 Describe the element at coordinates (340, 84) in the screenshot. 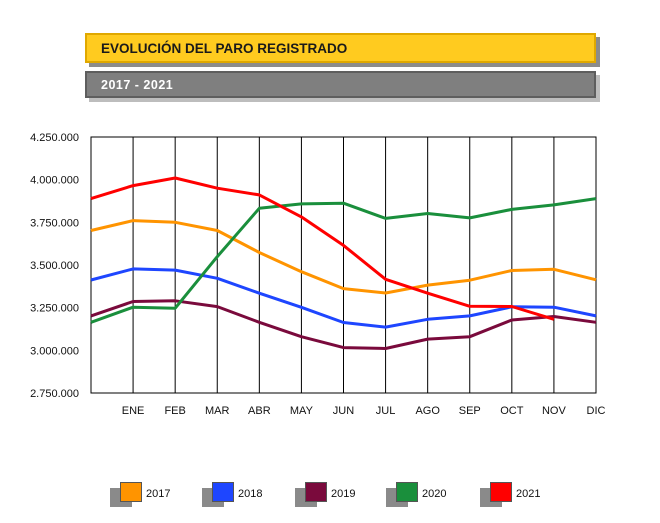

I see `subtitle-banner: 2017 - 2021` at that location.